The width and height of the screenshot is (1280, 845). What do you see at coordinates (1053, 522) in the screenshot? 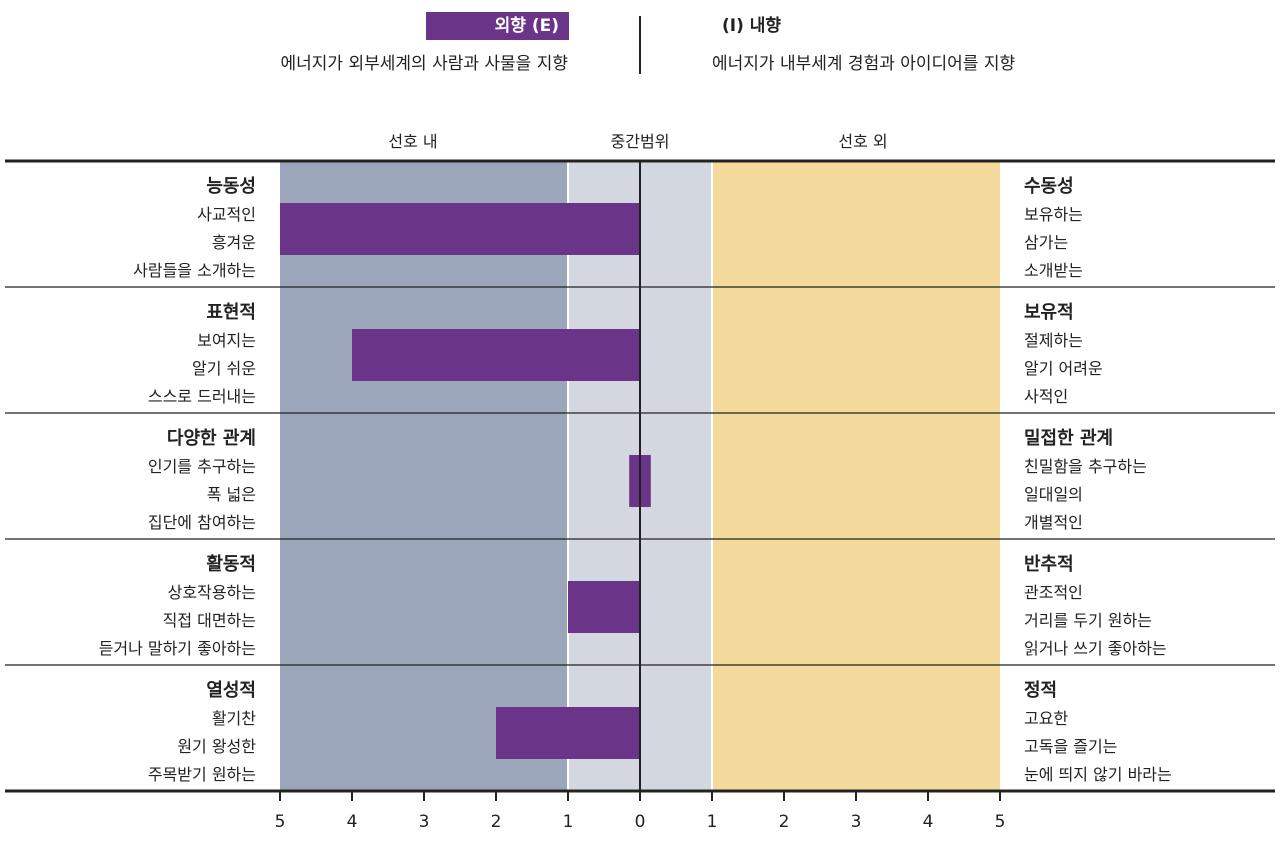
I see `facet-right-item: 개별적인` at bounding box center [1053, 522].